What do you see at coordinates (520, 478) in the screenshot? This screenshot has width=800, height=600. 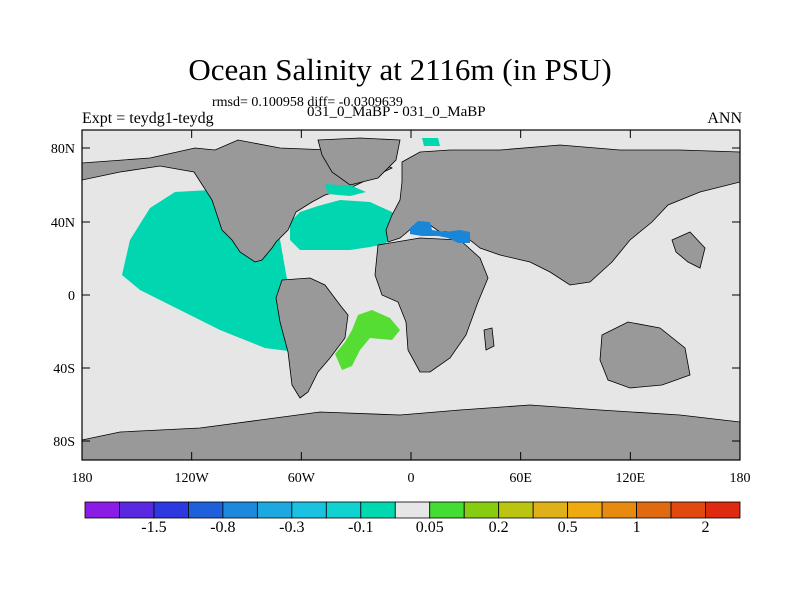 I see `lon-tick-label: 60E` at bounding box center [520, 478].